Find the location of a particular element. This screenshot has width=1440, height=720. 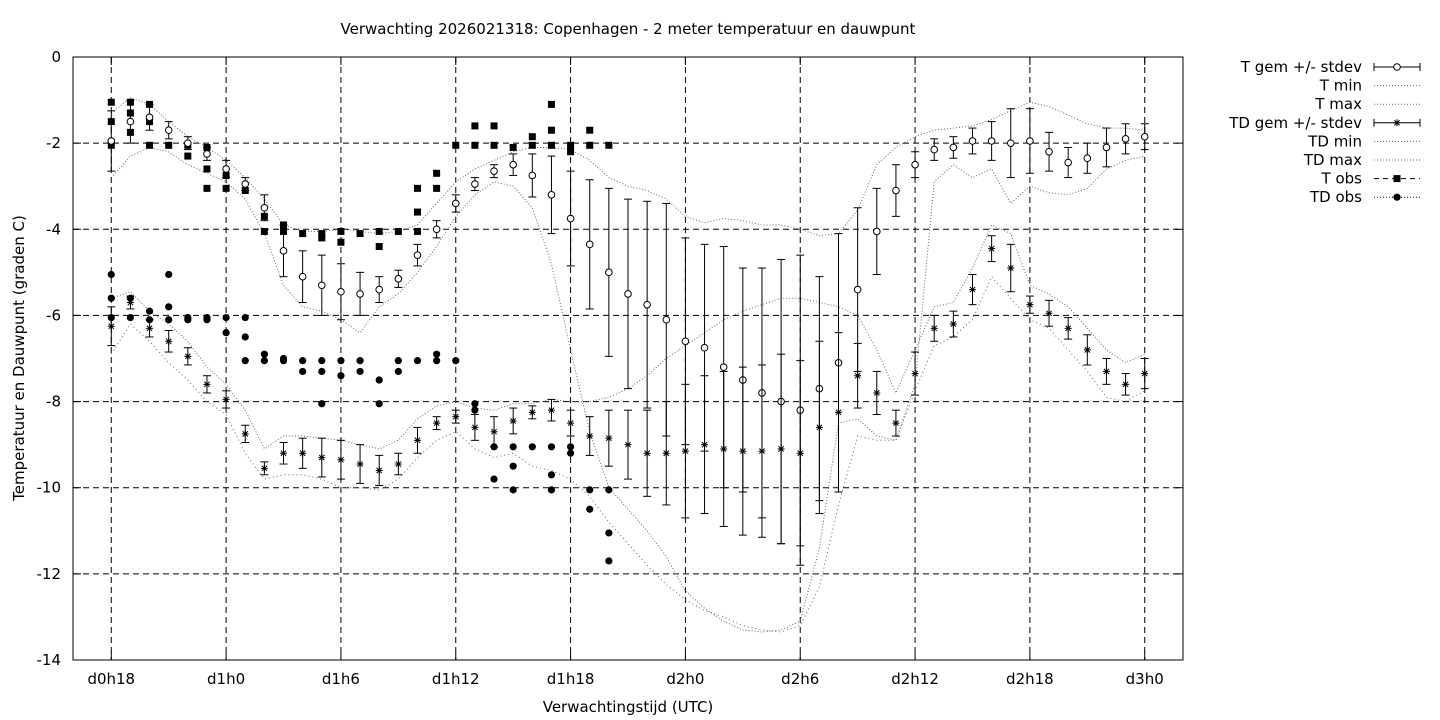

y-tick-label: -6 is located at coordinates (53, 315).